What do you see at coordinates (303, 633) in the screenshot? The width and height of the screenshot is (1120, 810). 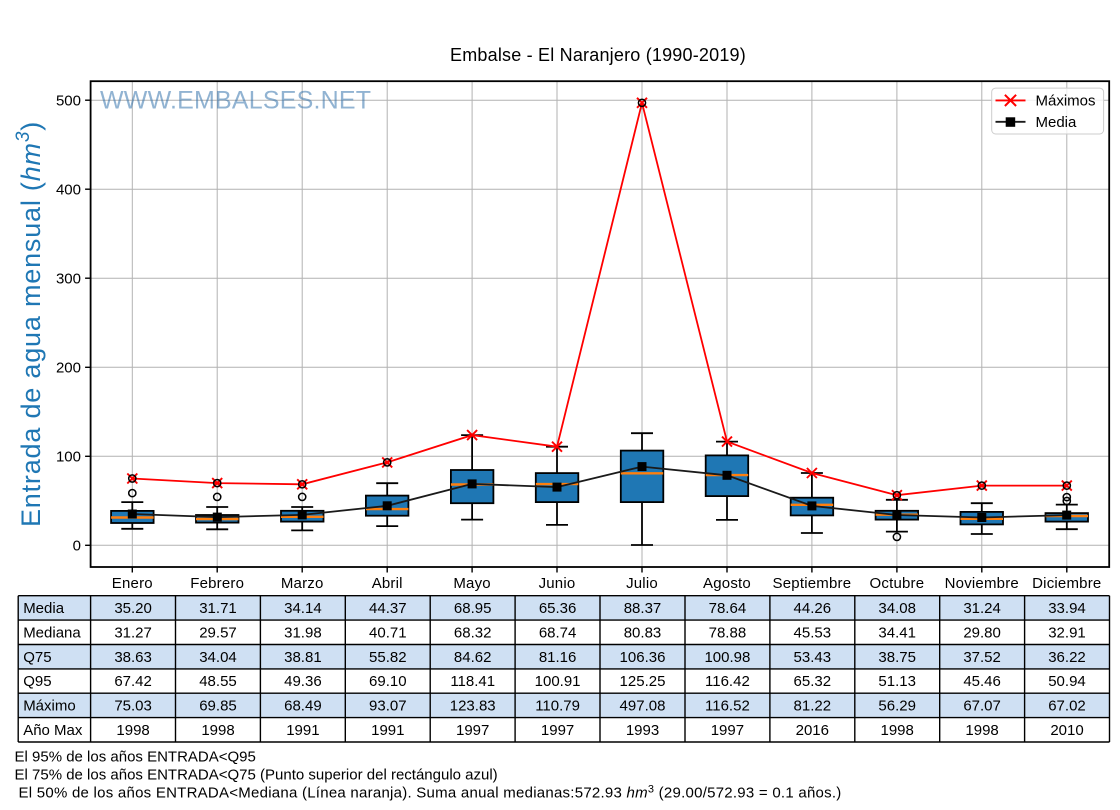 I see `svg-text: 31.98` at bounding box center [303, 633].